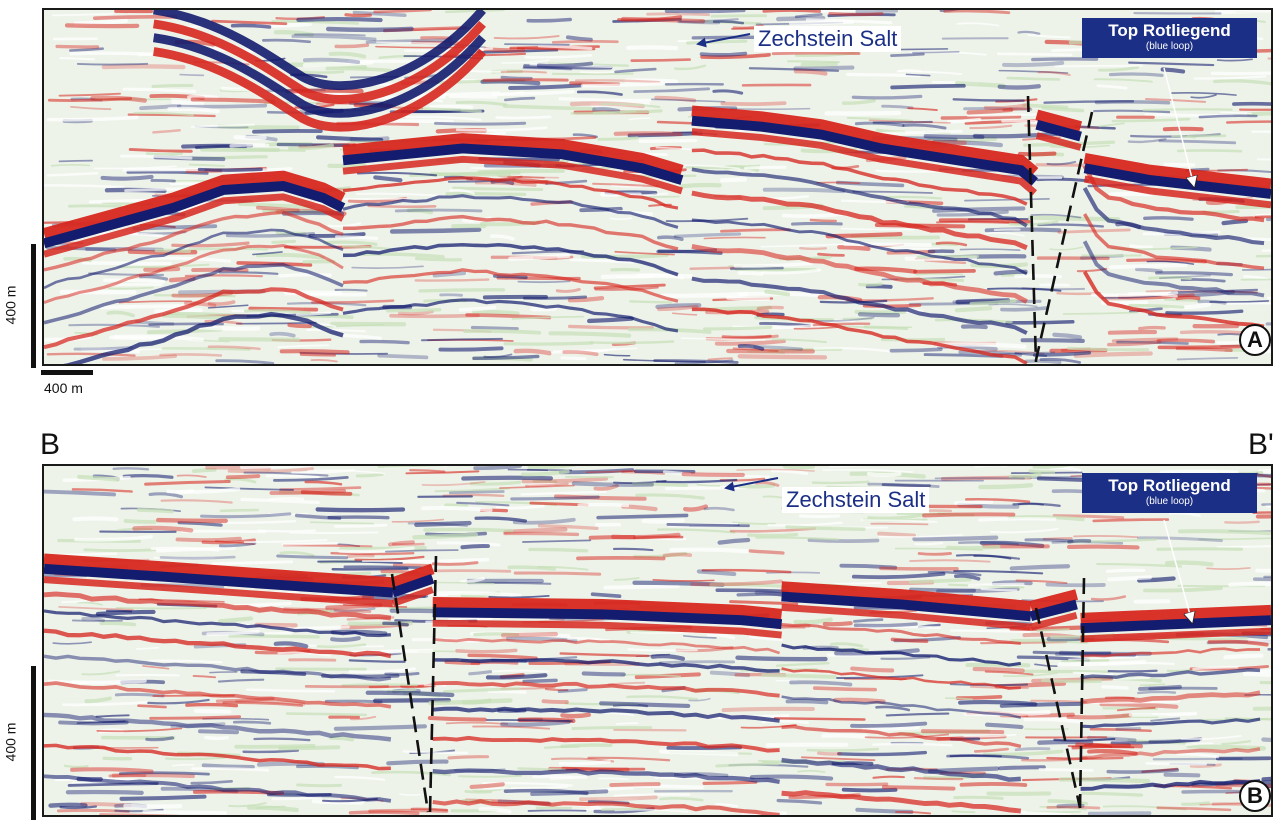 This screenshot has width=1282, height=822. What do you see at coordinates (319, 71) in the screenshot?
I see `salt-basin-reflectors` at bounding box center [319, 71].